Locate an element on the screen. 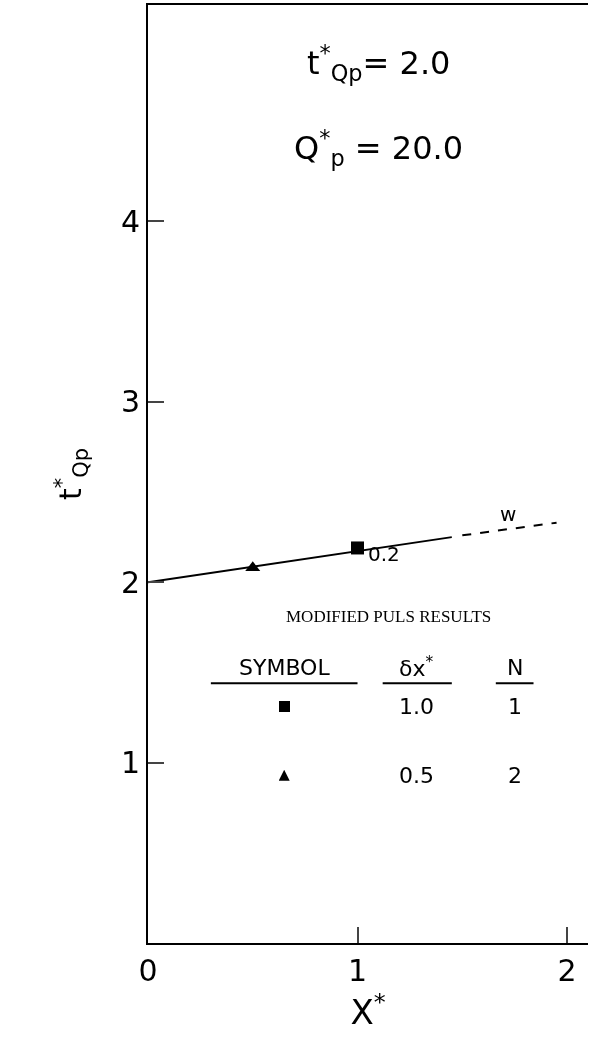  y-tick-label: 1 is located at coordinates (130, 763).